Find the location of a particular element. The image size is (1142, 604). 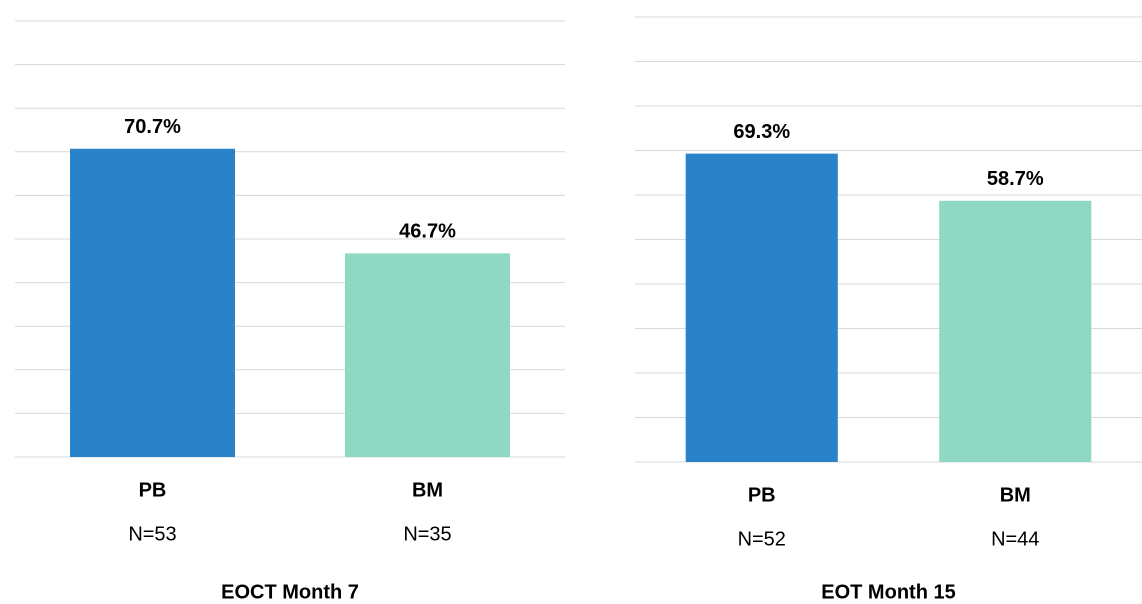

sample-size: N=53 is located at coordinates (152, 534).